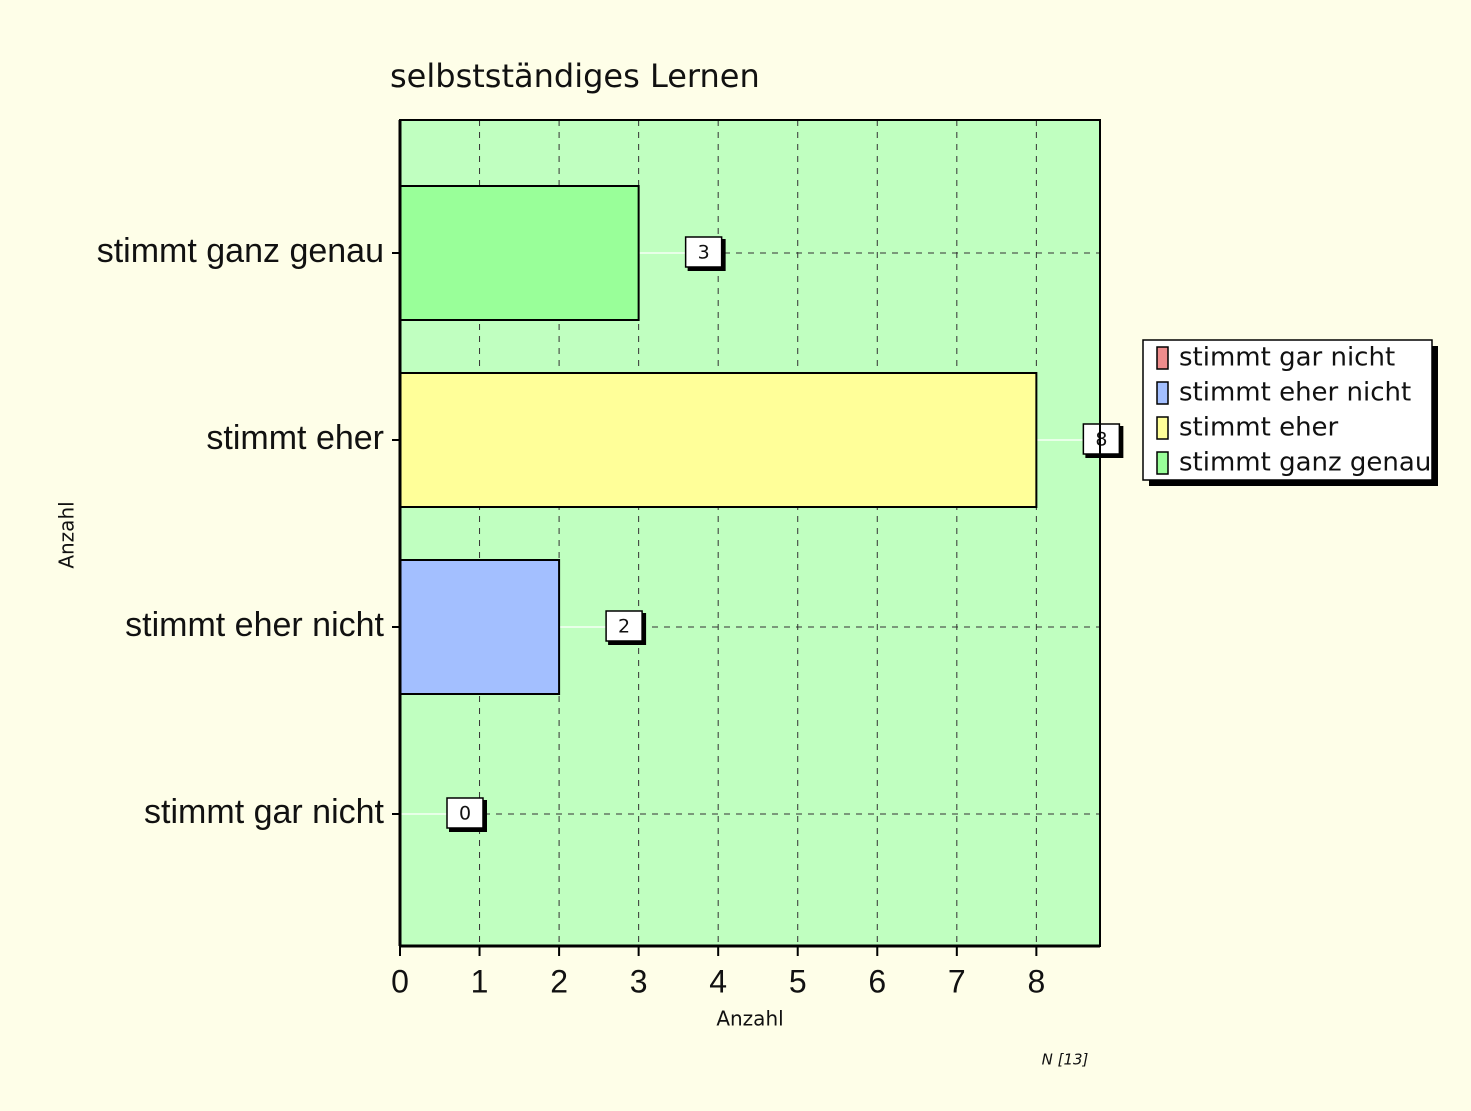 The image size is (1471, 1111). Describe the element at coordinates (1287, 410) in the screenshot. I see `legend` at that location.